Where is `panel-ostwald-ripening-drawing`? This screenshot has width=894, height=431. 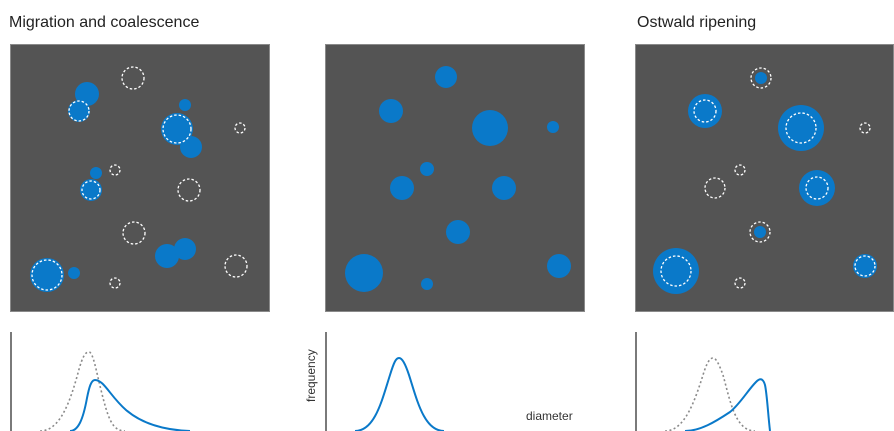
panel-ostwald-ripening-drawing is located at coordinates (765, 180).